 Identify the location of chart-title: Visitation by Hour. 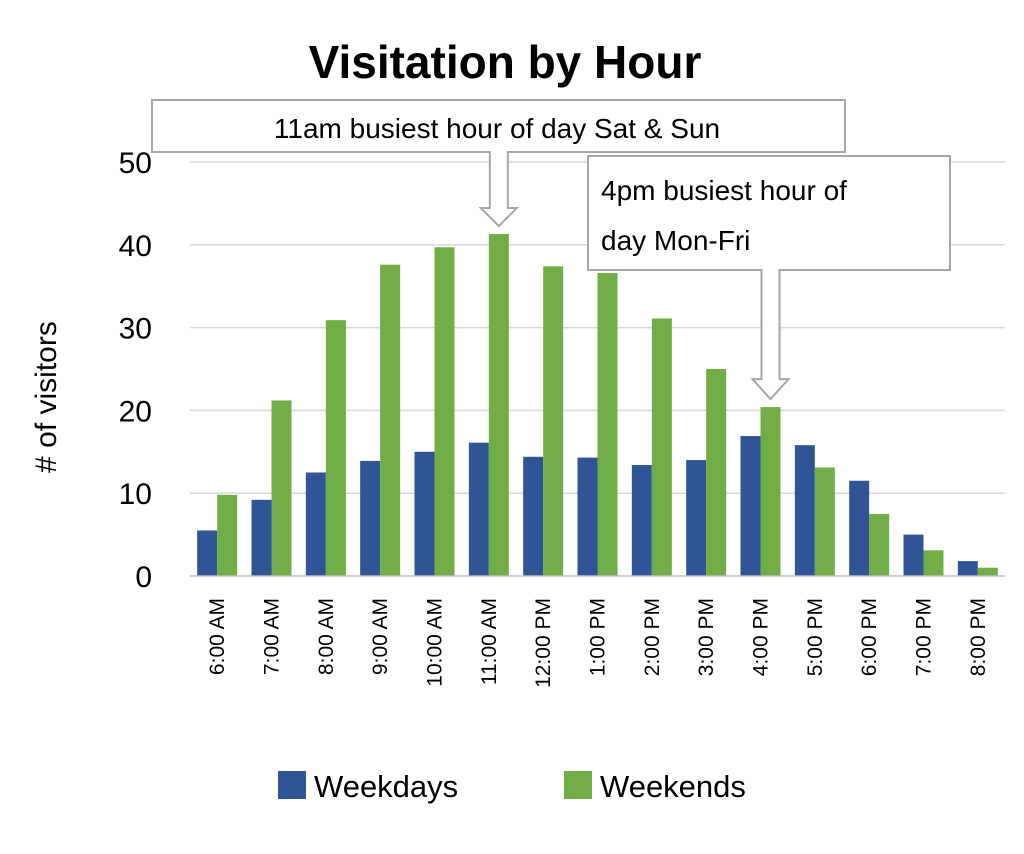
(505, 62).